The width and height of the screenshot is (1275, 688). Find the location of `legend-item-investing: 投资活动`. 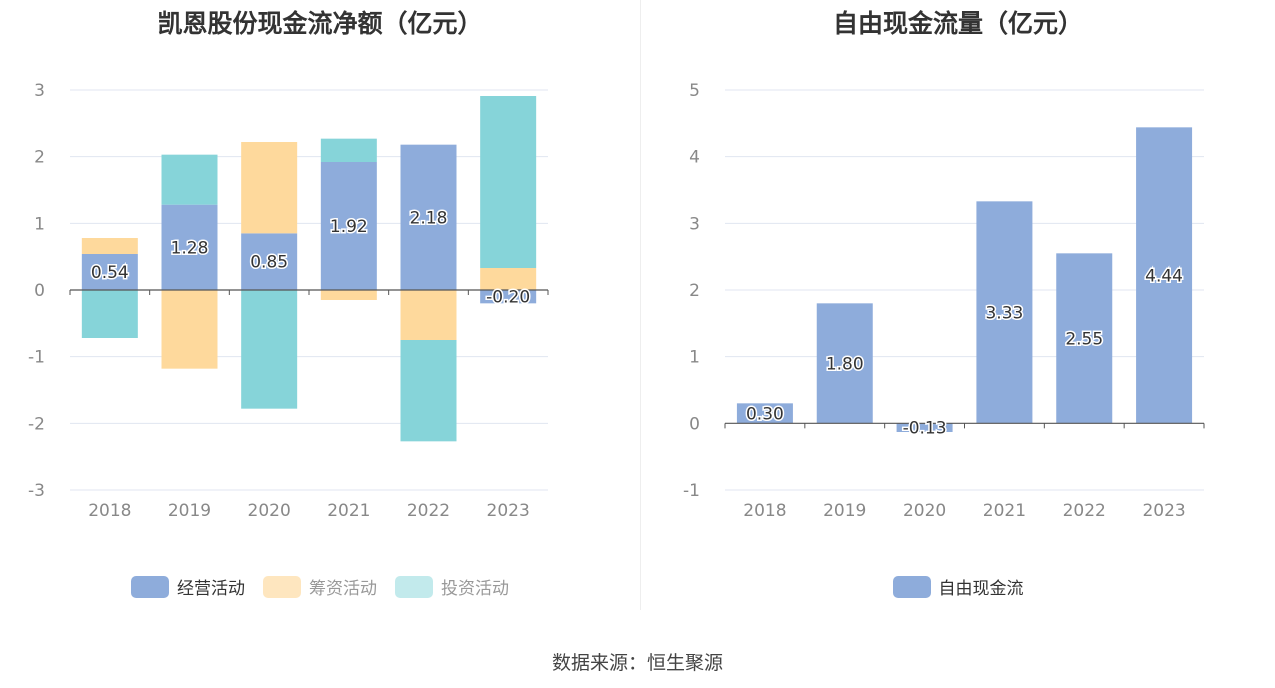

legend-item-investing: 投资活动 is located at coordinates (452, 586).